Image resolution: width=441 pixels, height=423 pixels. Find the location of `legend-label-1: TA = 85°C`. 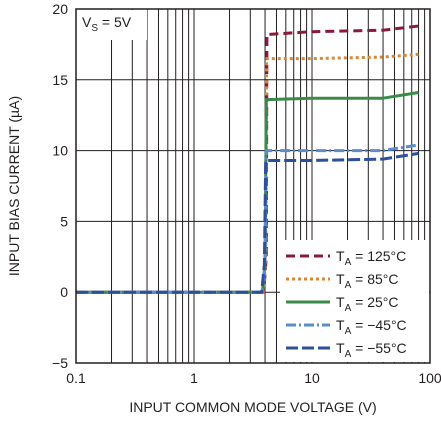

legend-label-1: TA = 85°C is located at coordinates (367, 281).